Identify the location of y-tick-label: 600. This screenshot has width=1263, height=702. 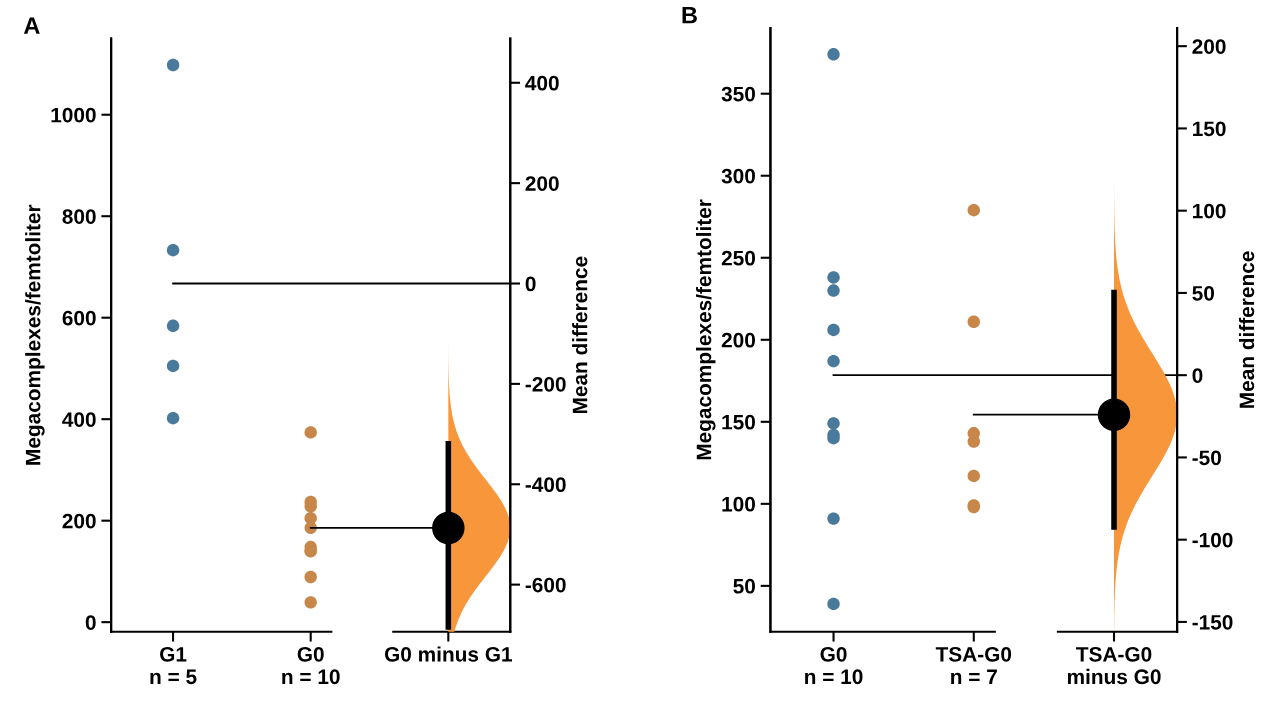
(79, 318).